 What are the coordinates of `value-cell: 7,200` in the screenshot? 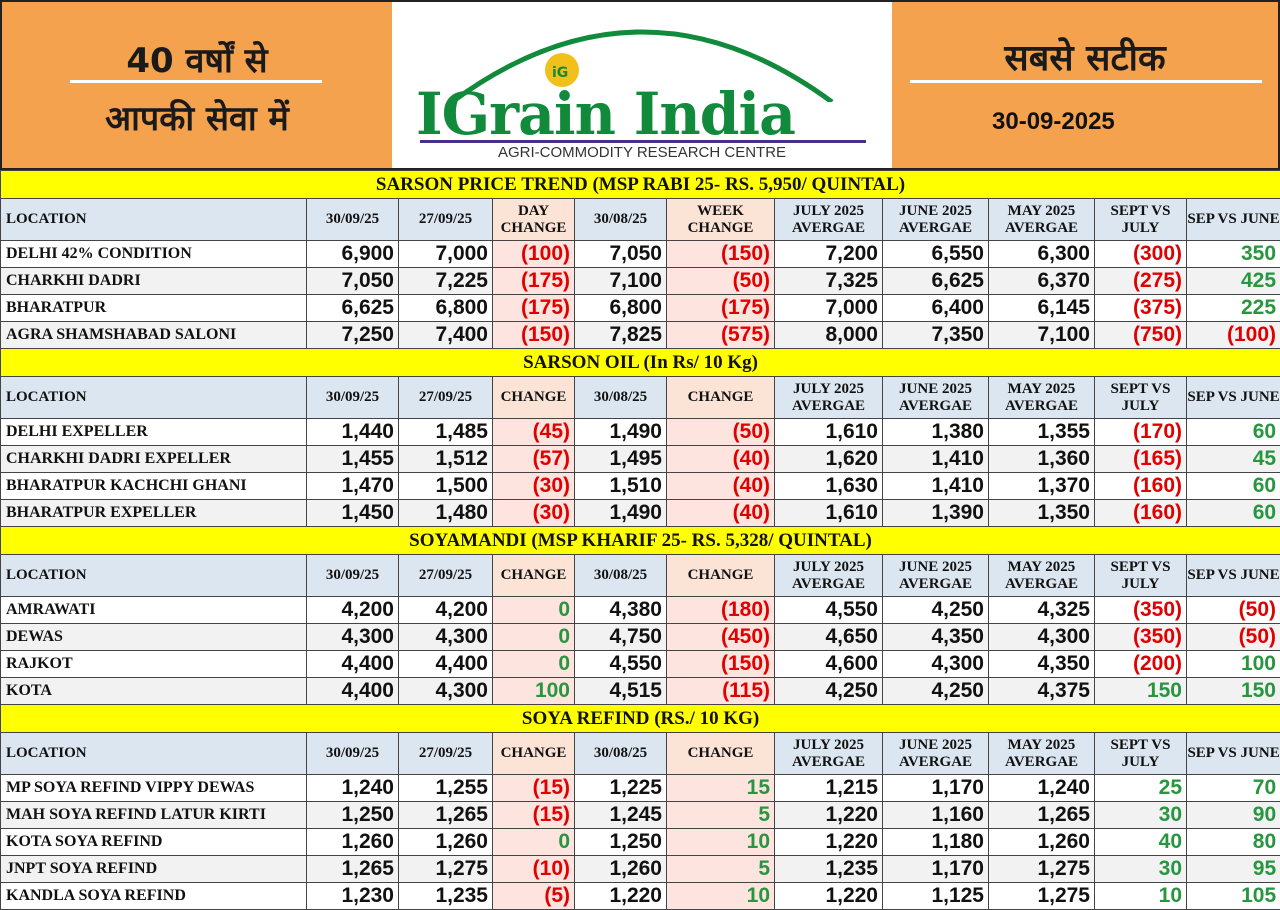 It's located at (828, 254).